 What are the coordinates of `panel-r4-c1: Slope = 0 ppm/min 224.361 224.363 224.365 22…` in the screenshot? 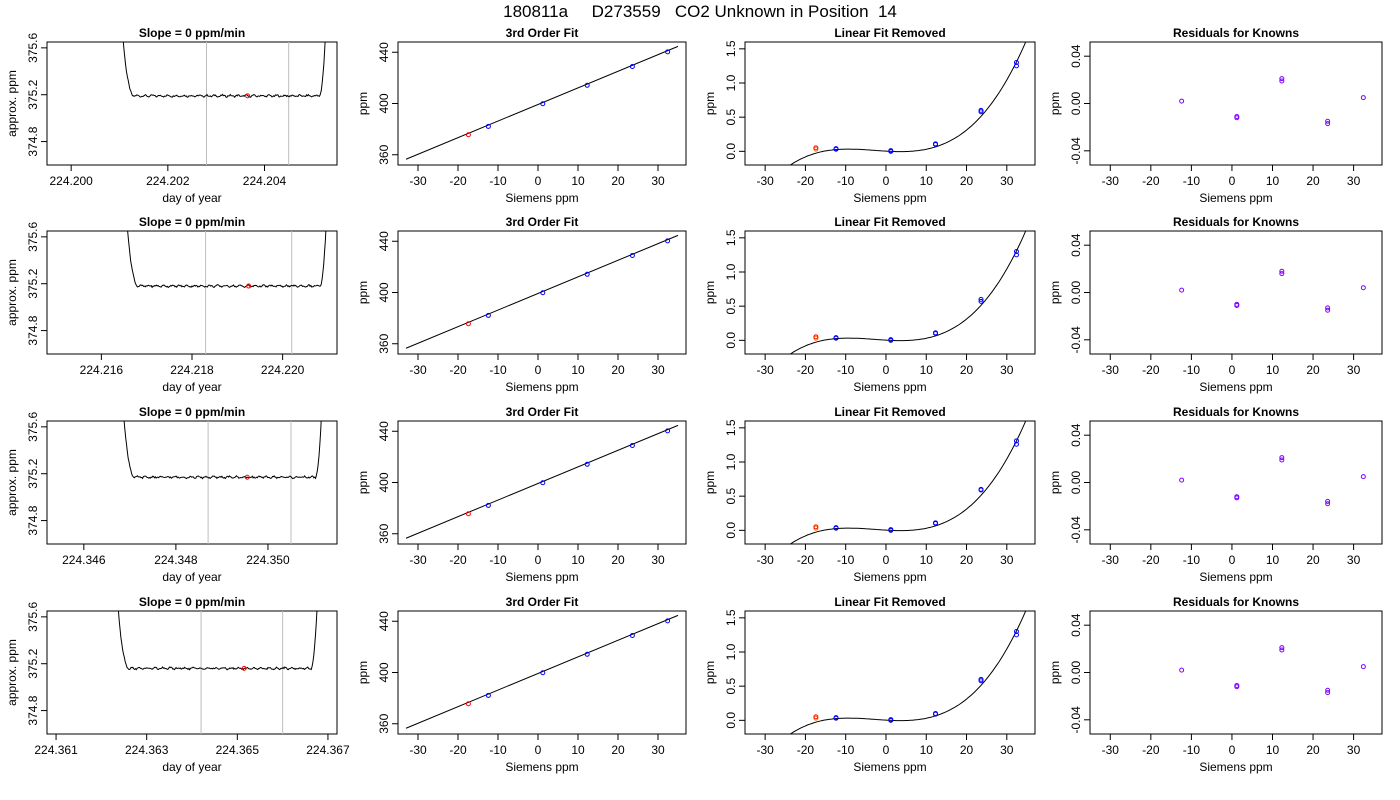 It's located at (177, 684).